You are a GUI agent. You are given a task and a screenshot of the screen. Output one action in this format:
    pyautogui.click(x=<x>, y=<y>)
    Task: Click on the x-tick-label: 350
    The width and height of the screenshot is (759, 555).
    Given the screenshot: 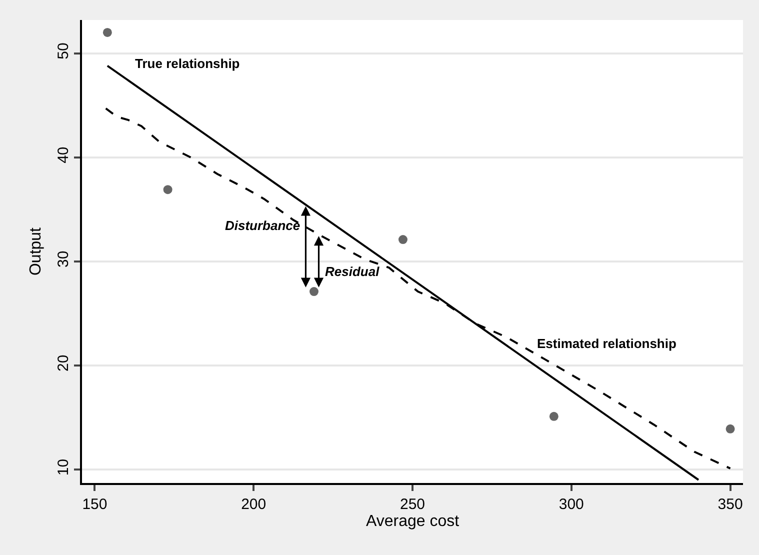 What is the action you would take?
    pyautogui.click(x=730, y=504)
    